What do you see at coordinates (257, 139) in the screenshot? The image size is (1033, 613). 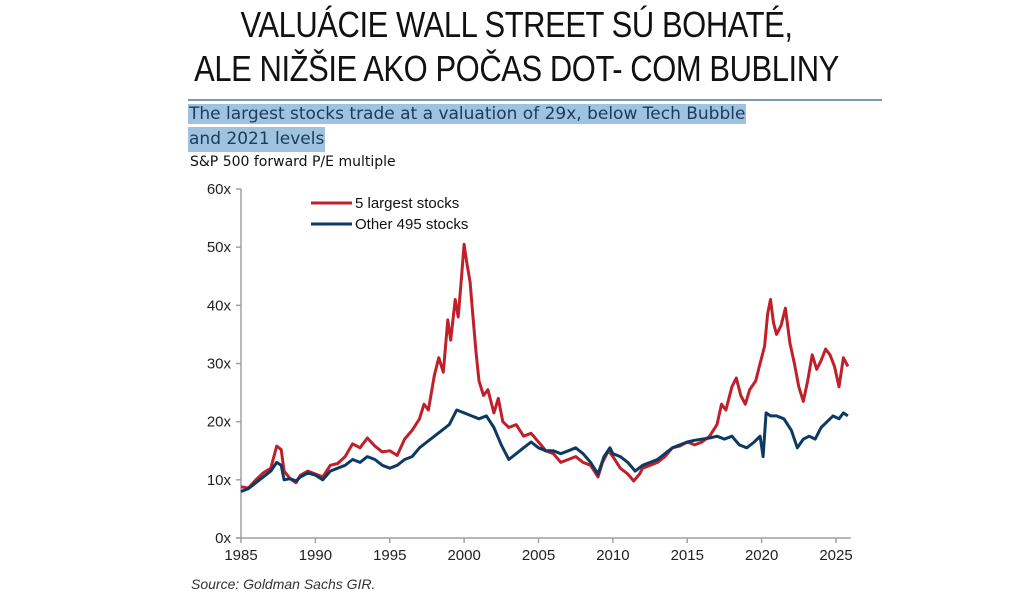 I see `subtitle-line-2: and 2021 levels` at bounding box center [257, 139].